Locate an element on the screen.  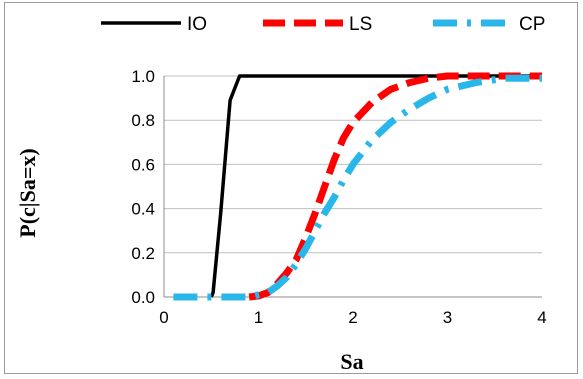
y-axis-title: P(c|Sa=x) is located at coordinates (27, 192).